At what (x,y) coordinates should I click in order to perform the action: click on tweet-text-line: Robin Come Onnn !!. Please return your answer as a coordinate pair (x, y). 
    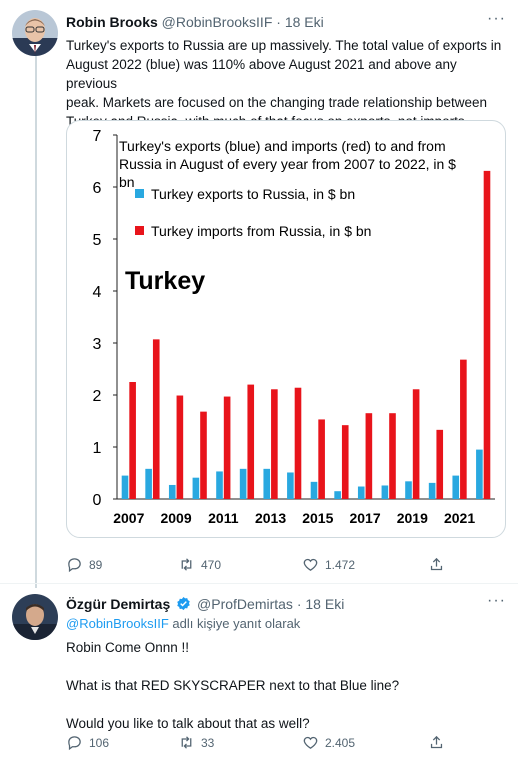
    Looking at the image, I should click on (128, 647).